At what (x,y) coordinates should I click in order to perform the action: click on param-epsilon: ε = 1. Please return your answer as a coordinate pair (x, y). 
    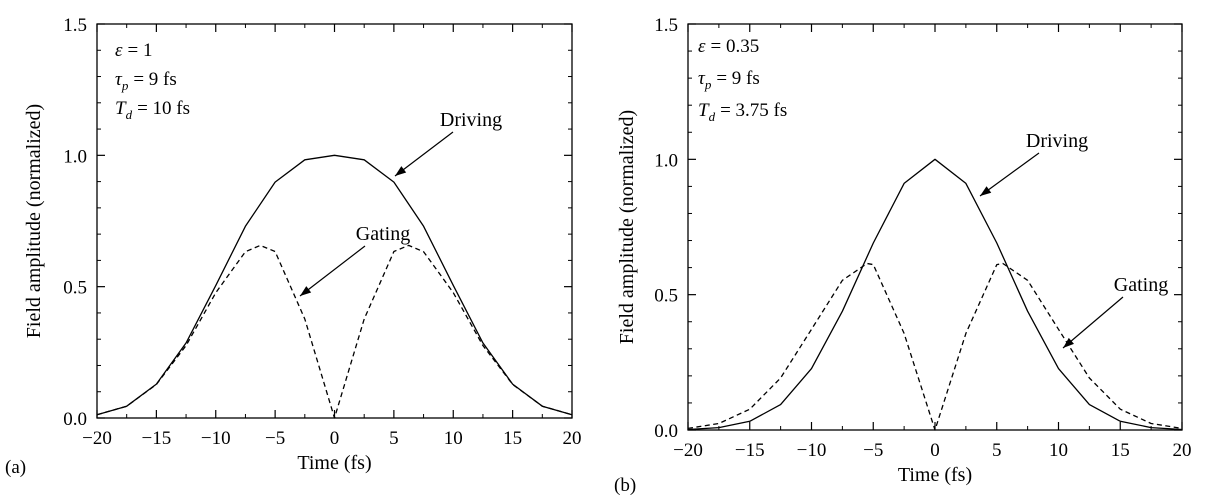
    Looking at the image, I should click on (133, 50).